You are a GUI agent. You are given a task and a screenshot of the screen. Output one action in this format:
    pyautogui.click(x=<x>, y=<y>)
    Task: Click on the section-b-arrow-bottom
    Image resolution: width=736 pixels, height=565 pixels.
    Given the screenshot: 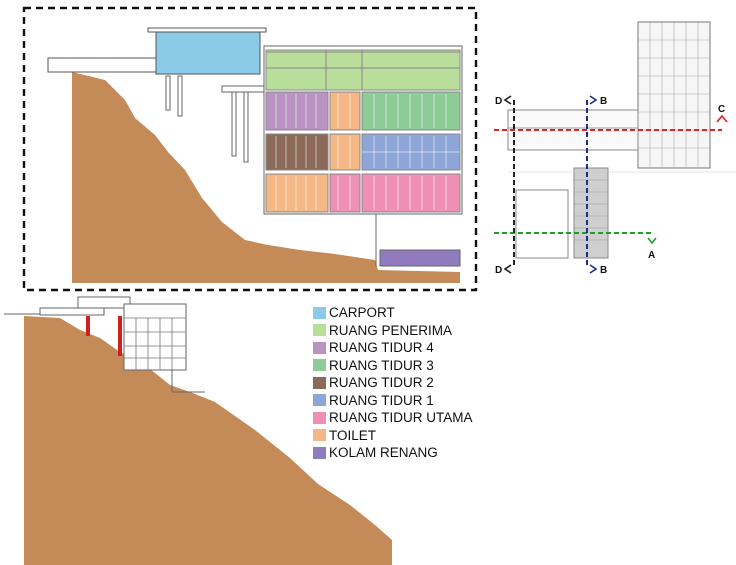 What is the action you would take?
    pyautogui.click(x=593, y=269)
    